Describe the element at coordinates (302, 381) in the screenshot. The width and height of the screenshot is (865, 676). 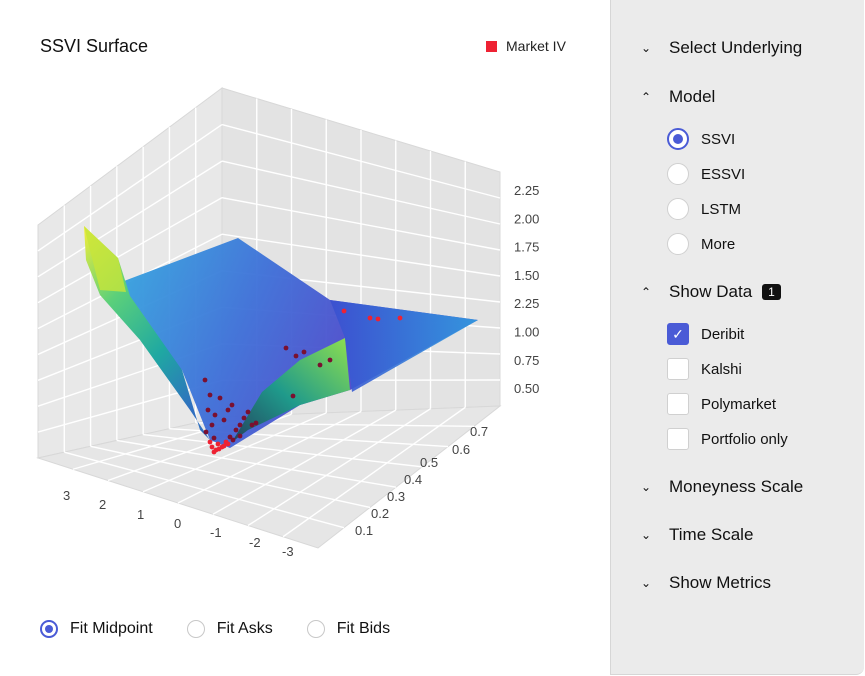
I see `market-iv-points` at that location.